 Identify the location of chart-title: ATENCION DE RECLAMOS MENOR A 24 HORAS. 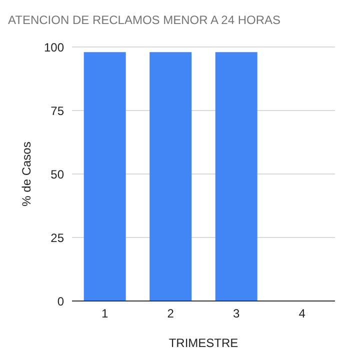
(144, 20).